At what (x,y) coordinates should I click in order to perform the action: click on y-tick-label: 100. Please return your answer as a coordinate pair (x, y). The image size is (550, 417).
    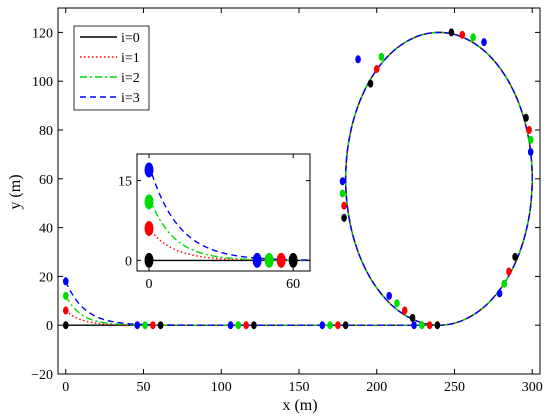
    Looking at the image, I should click on (42, 82).